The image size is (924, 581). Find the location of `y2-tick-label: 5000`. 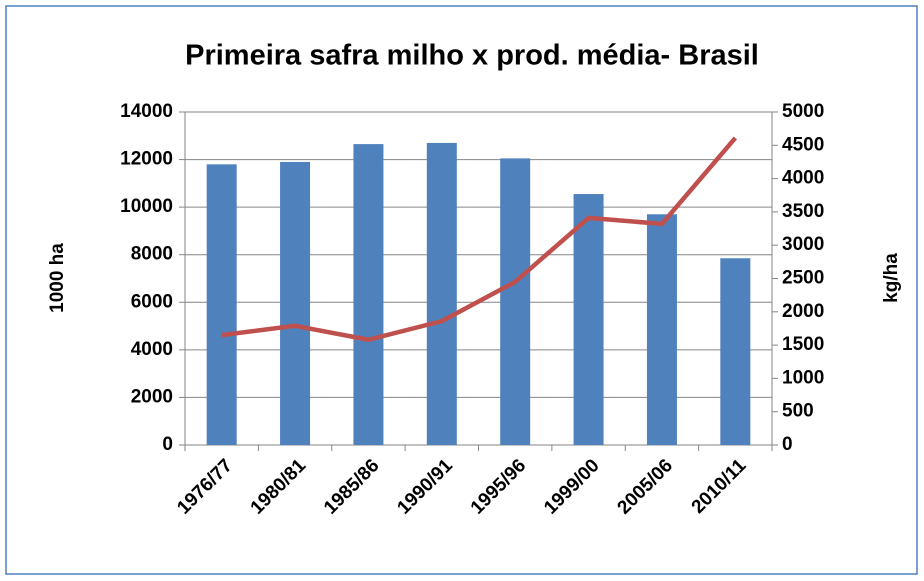

y2-tick-label: 5000 is located at coordinates (803, 111).